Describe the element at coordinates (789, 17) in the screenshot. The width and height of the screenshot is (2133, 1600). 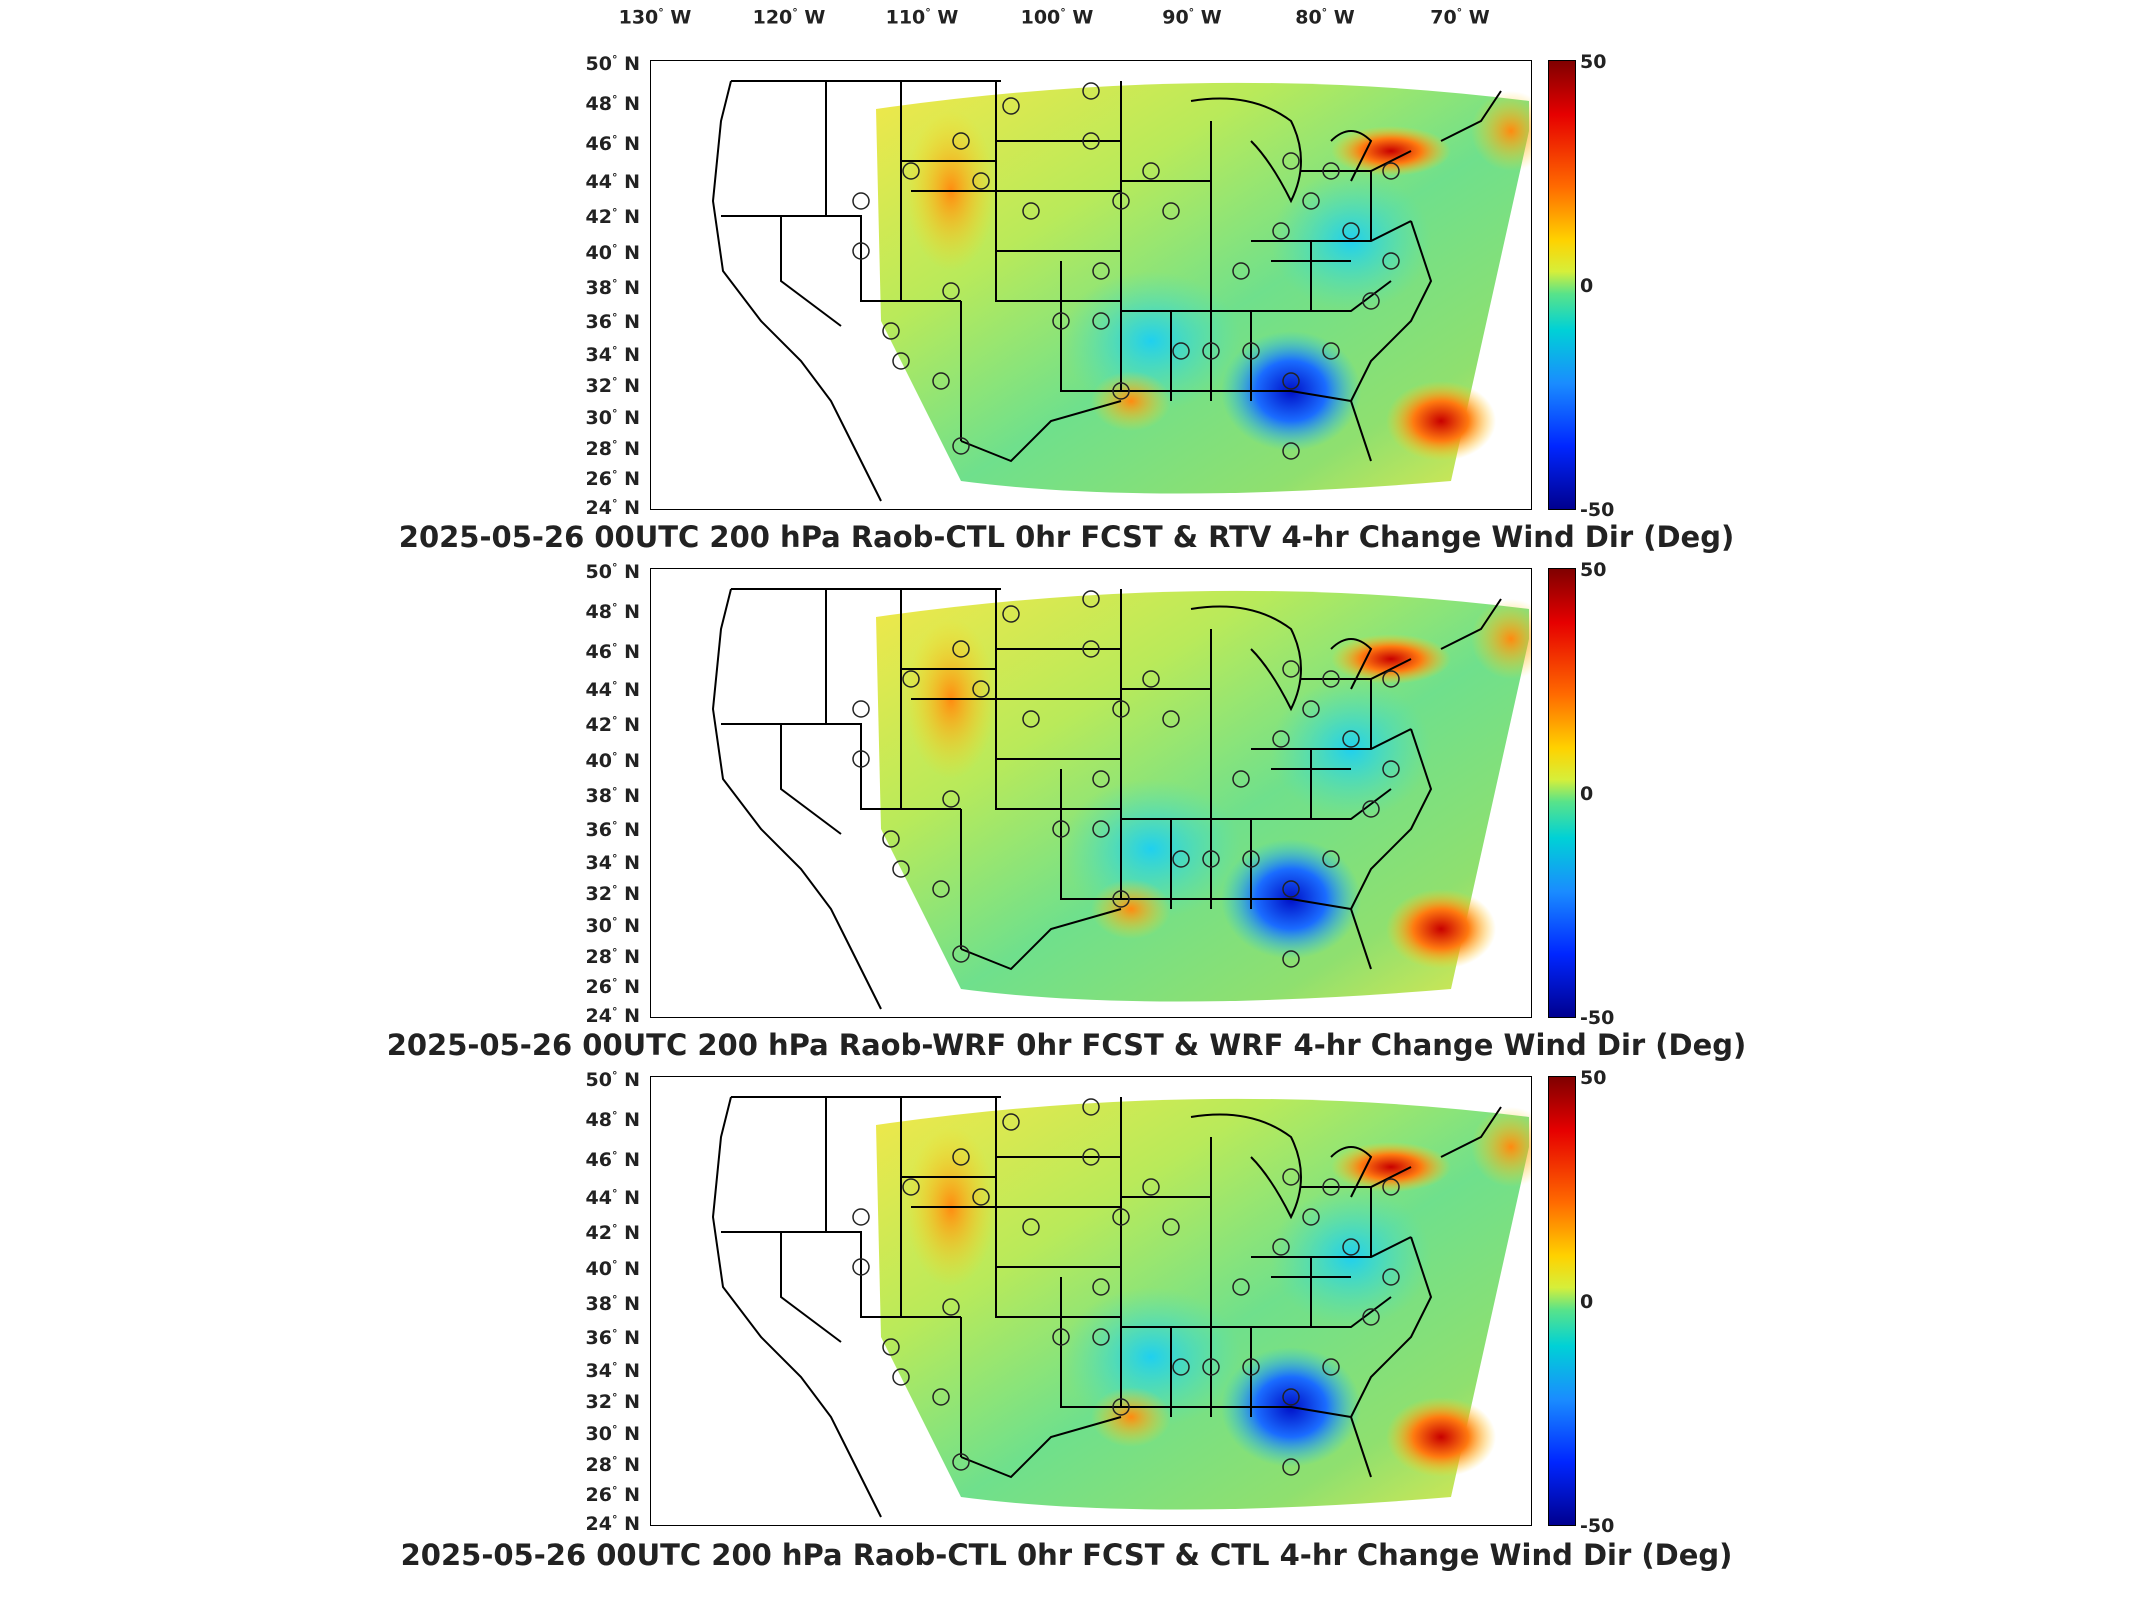
I see `lon-label: 120° W` at that location.